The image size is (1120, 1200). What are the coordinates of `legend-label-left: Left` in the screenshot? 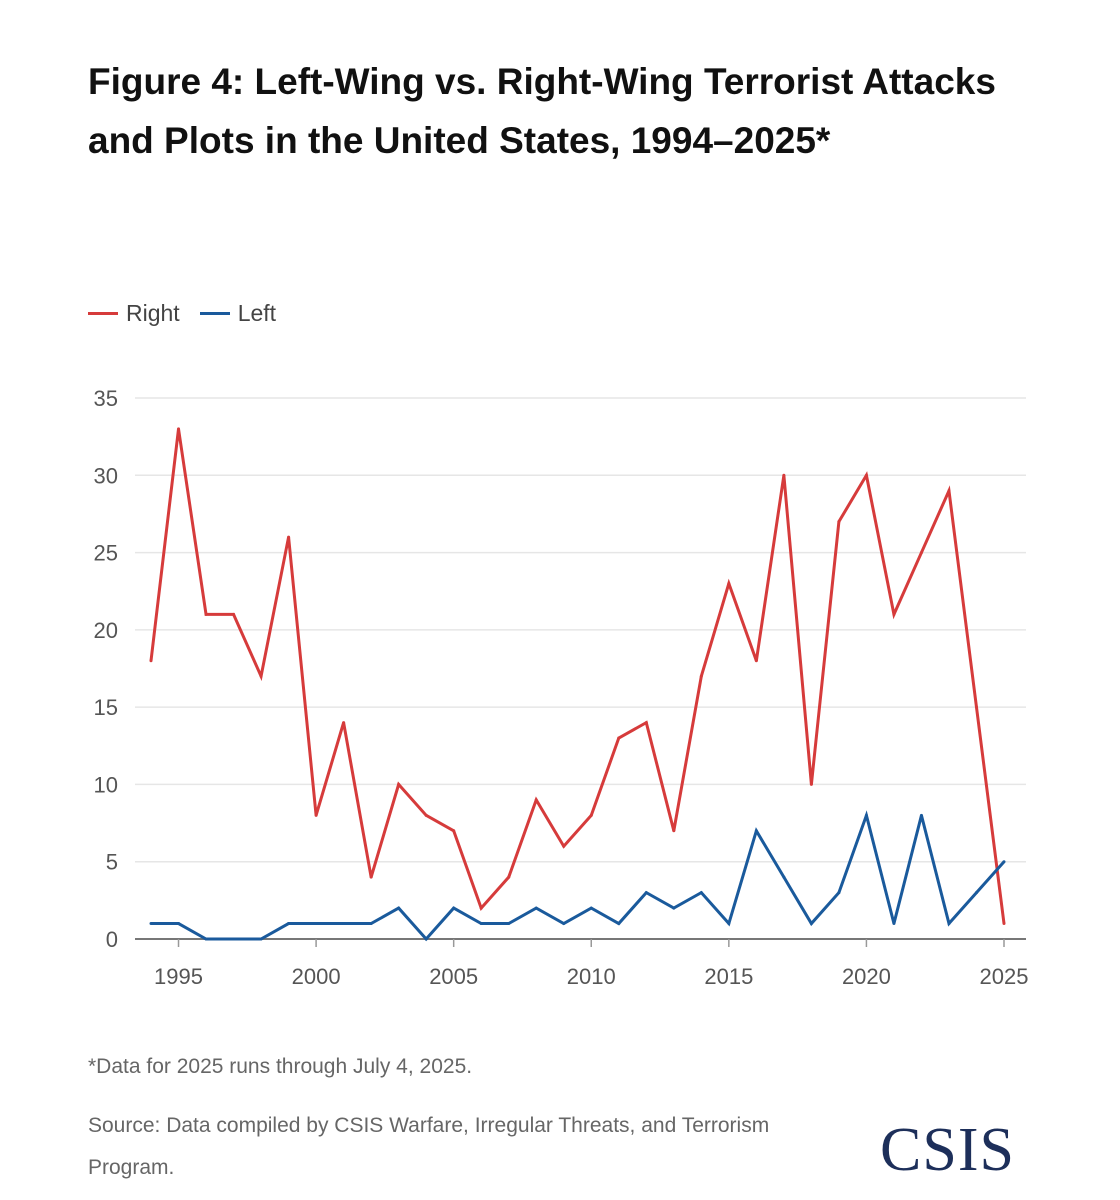 It's located at (257, 313).